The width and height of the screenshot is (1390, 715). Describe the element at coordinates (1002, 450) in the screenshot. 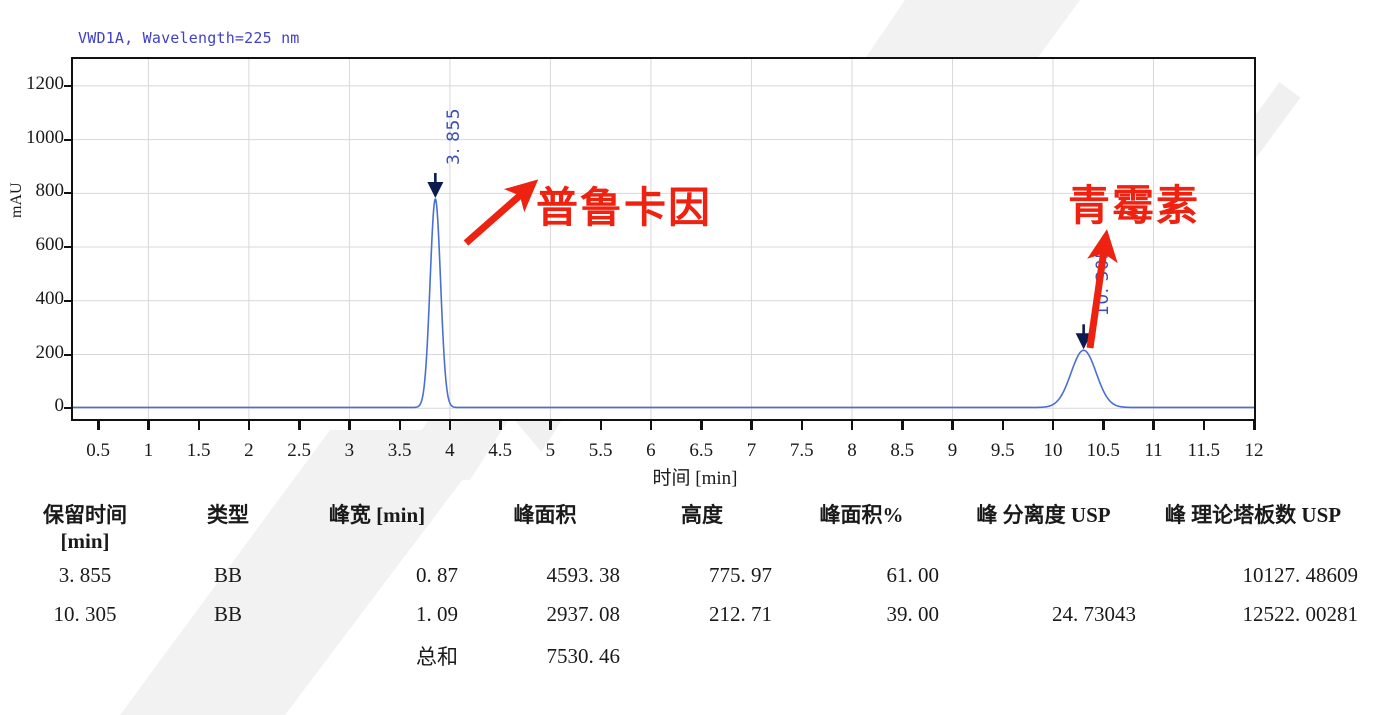

I see `x-tick-label: 9.5` at that location.